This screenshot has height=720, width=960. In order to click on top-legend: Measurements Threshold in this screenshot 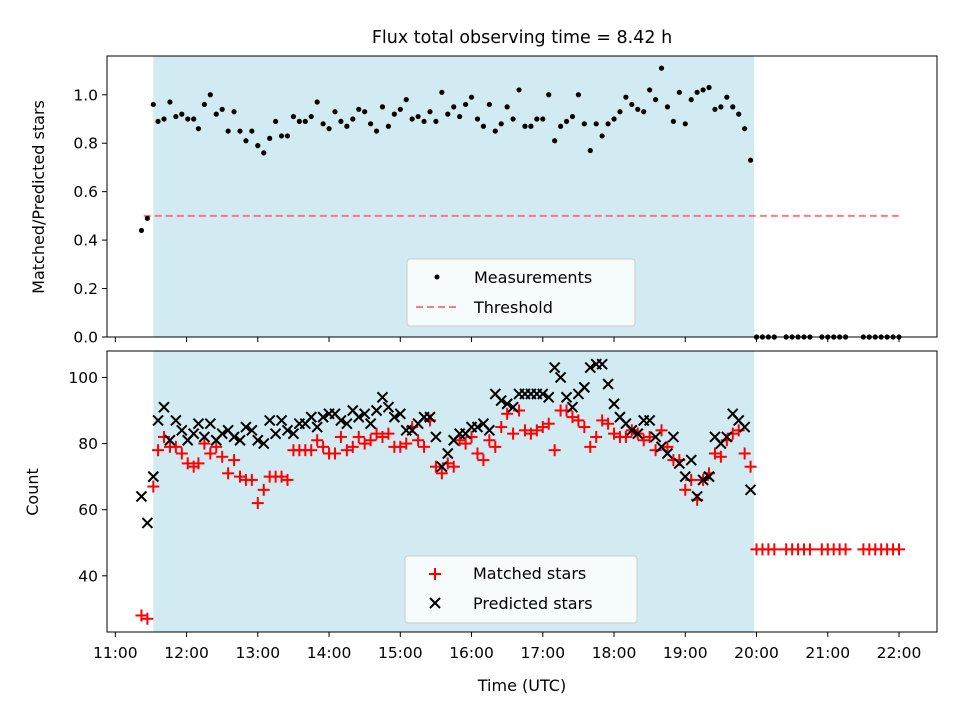, I will do `click(521, 292)`.